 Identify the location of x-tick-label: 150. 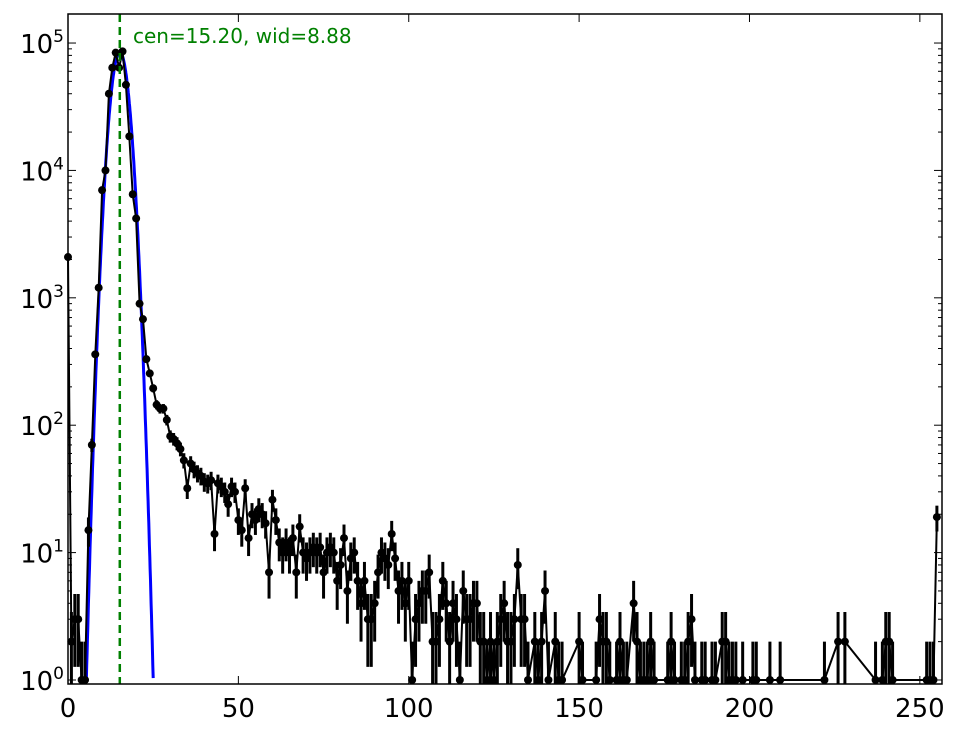
(579, 709).